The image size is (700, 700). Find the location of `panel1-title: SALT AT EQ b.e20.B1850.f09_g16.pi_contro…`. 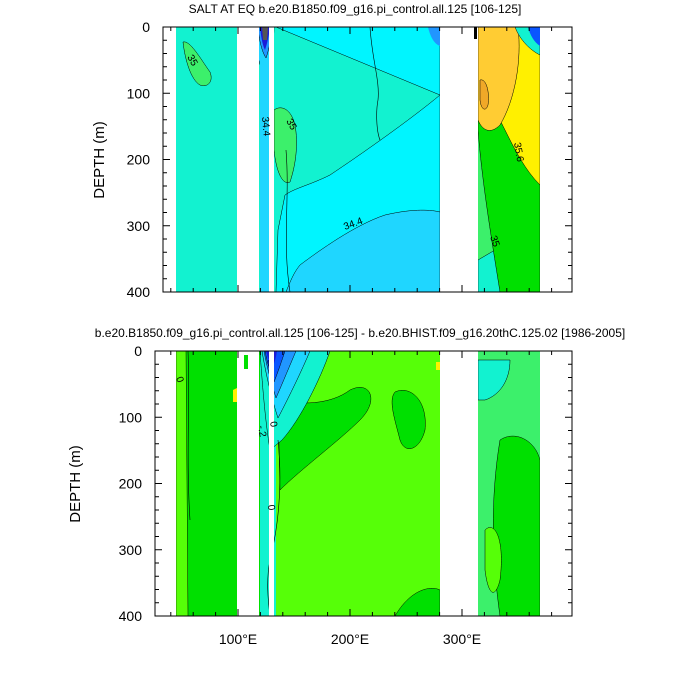

panel1-title: SALT AT EQ b.e20.B1850.f09_g16.pi_contro… is located at coordinates (355, 9).